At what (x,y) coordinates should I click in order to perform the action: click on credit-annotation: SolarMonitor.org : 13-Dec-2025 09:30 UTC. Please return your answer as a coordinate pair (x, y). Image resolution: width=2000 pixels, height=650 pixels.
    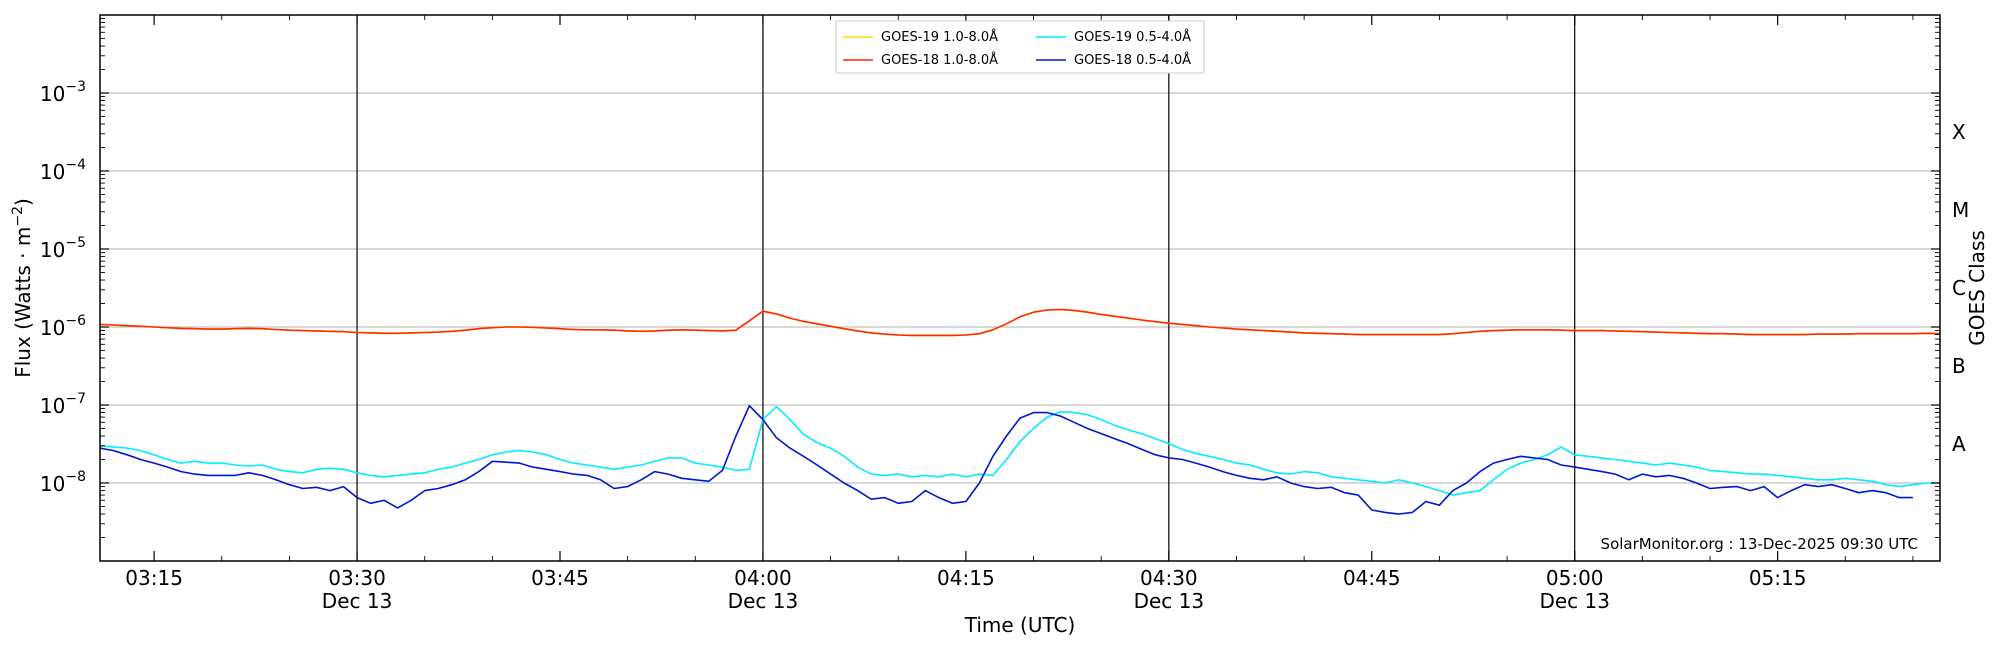
    Looking at the image, I should click on (1759, 544).